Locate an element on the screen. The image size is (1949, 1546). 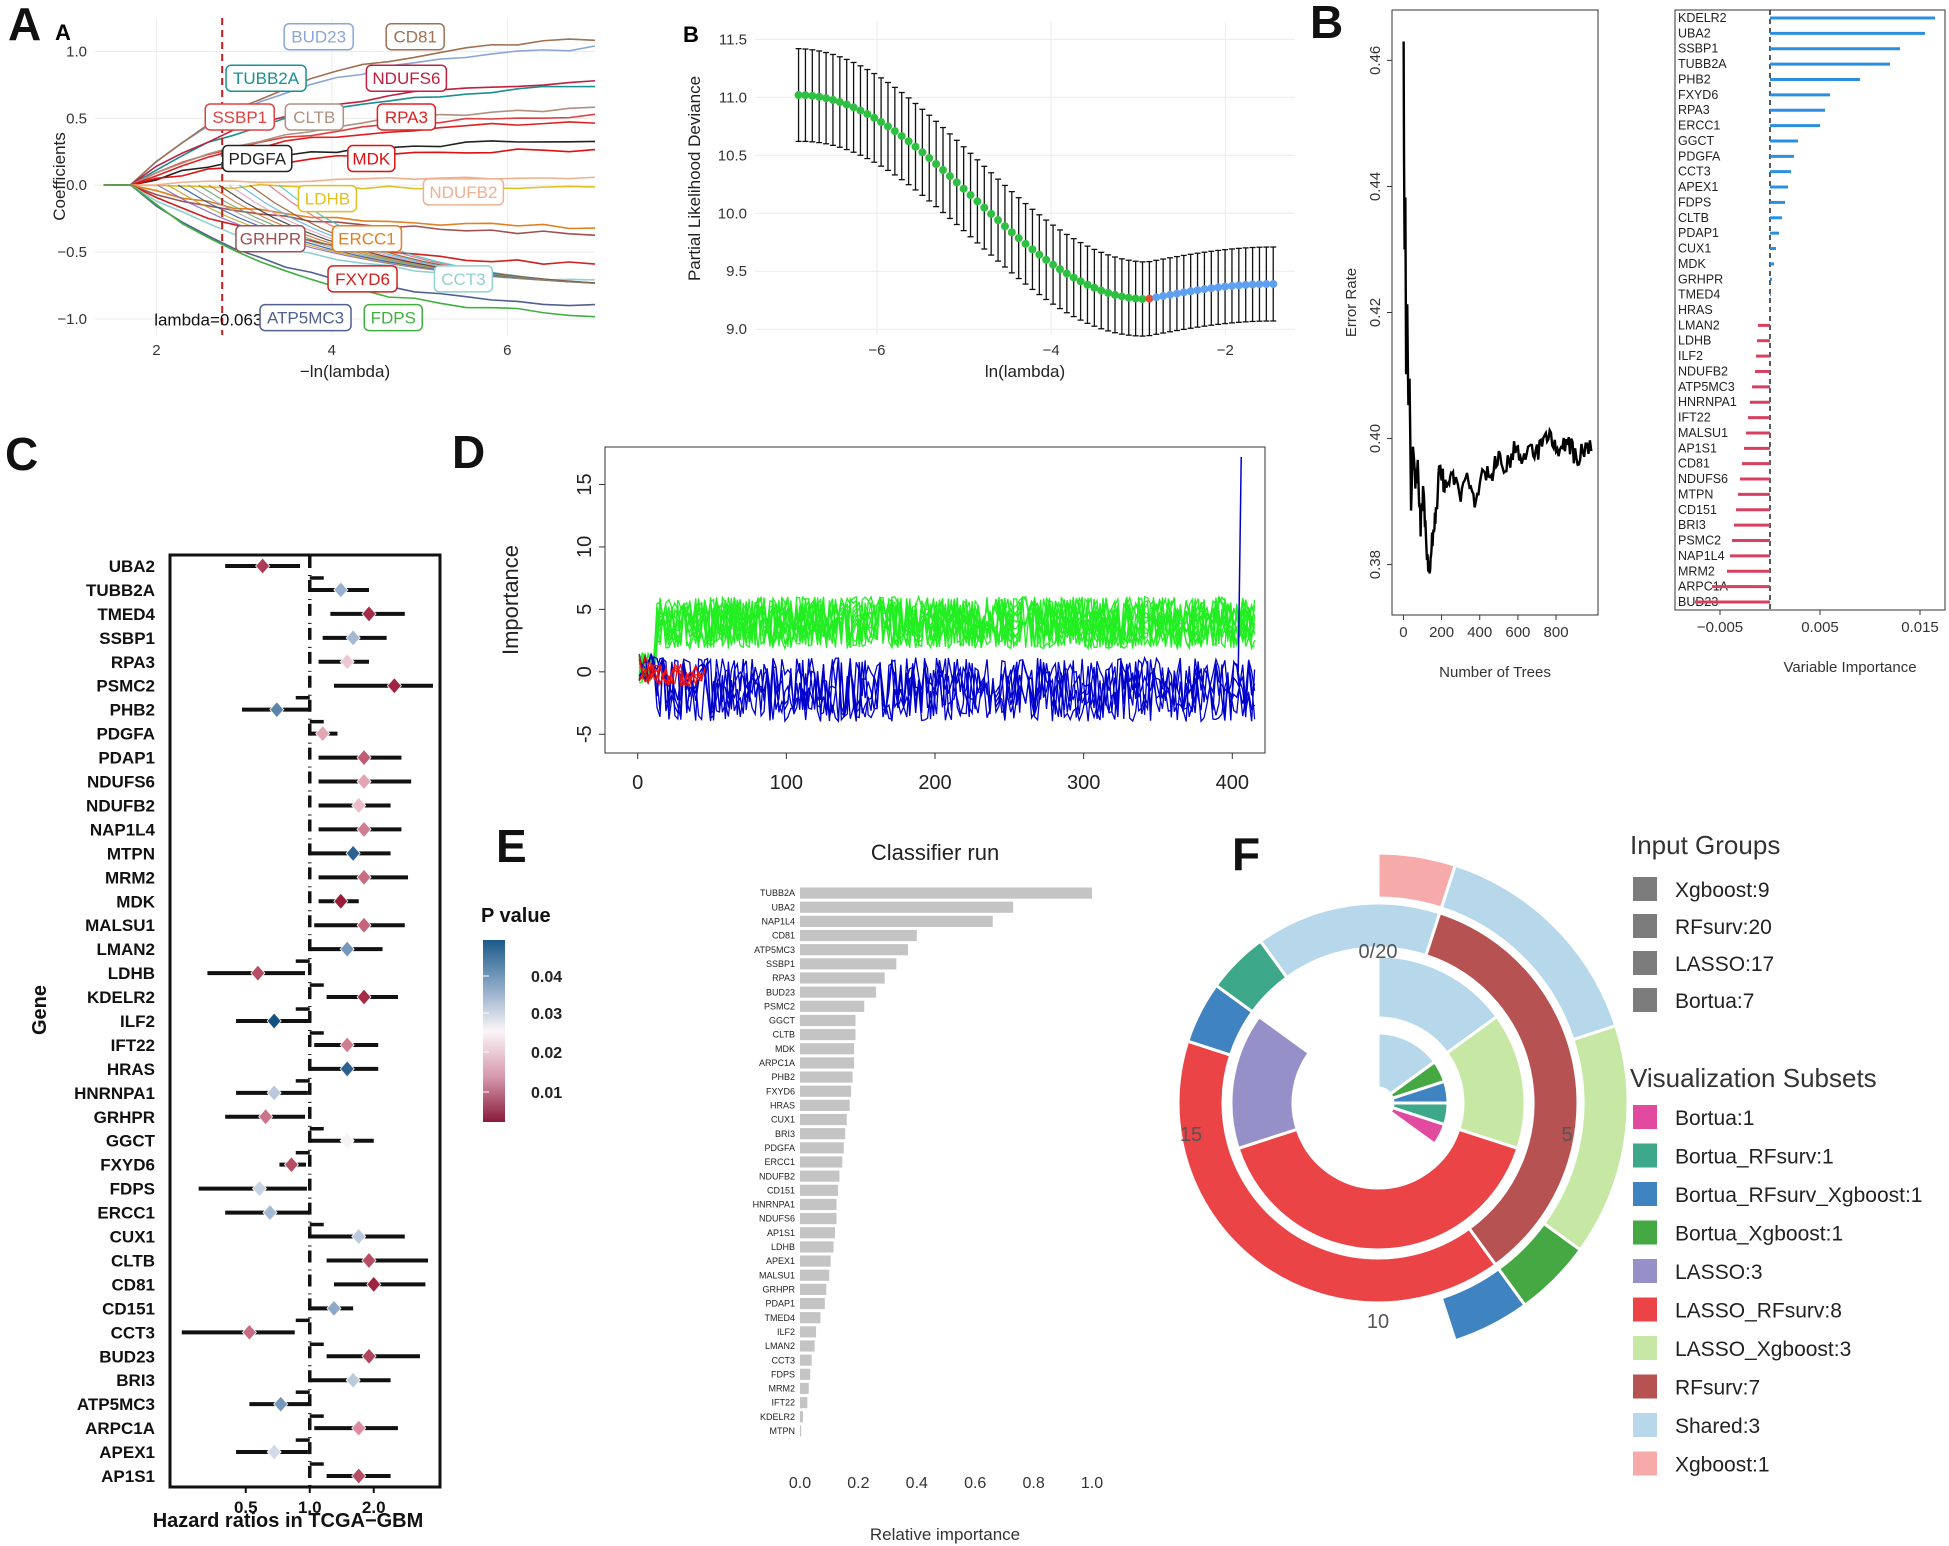
subset-swatch is located at coordinates (1645, 1194).